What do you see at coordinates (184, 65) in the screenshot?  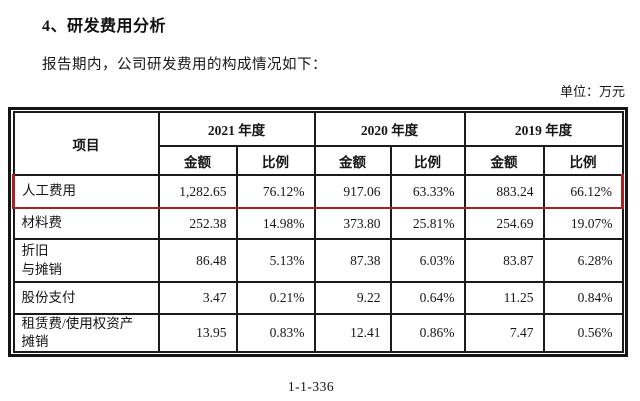 I see `intro-text: 报告期内，公司研发费用的构成情况如下：` at bounding box center [184, 65].